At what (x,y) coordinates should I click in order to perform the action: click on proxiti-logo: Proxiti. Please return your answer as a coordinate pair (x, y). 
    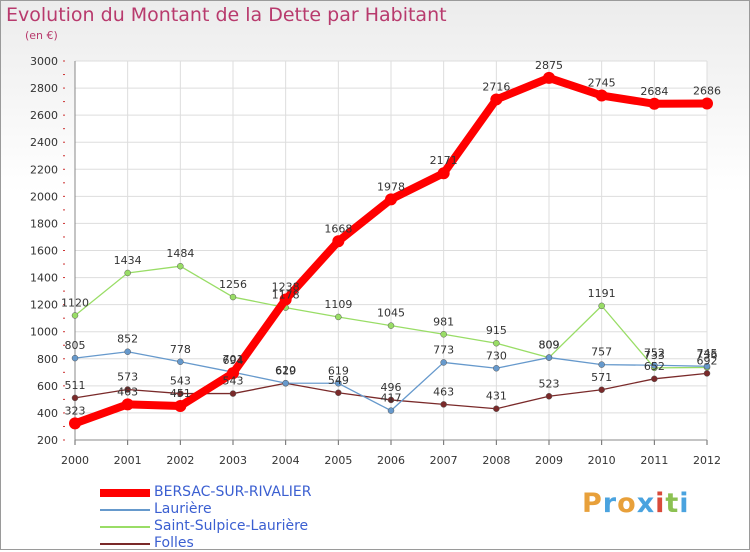
    Looking at the image, I should click on (636, 503).